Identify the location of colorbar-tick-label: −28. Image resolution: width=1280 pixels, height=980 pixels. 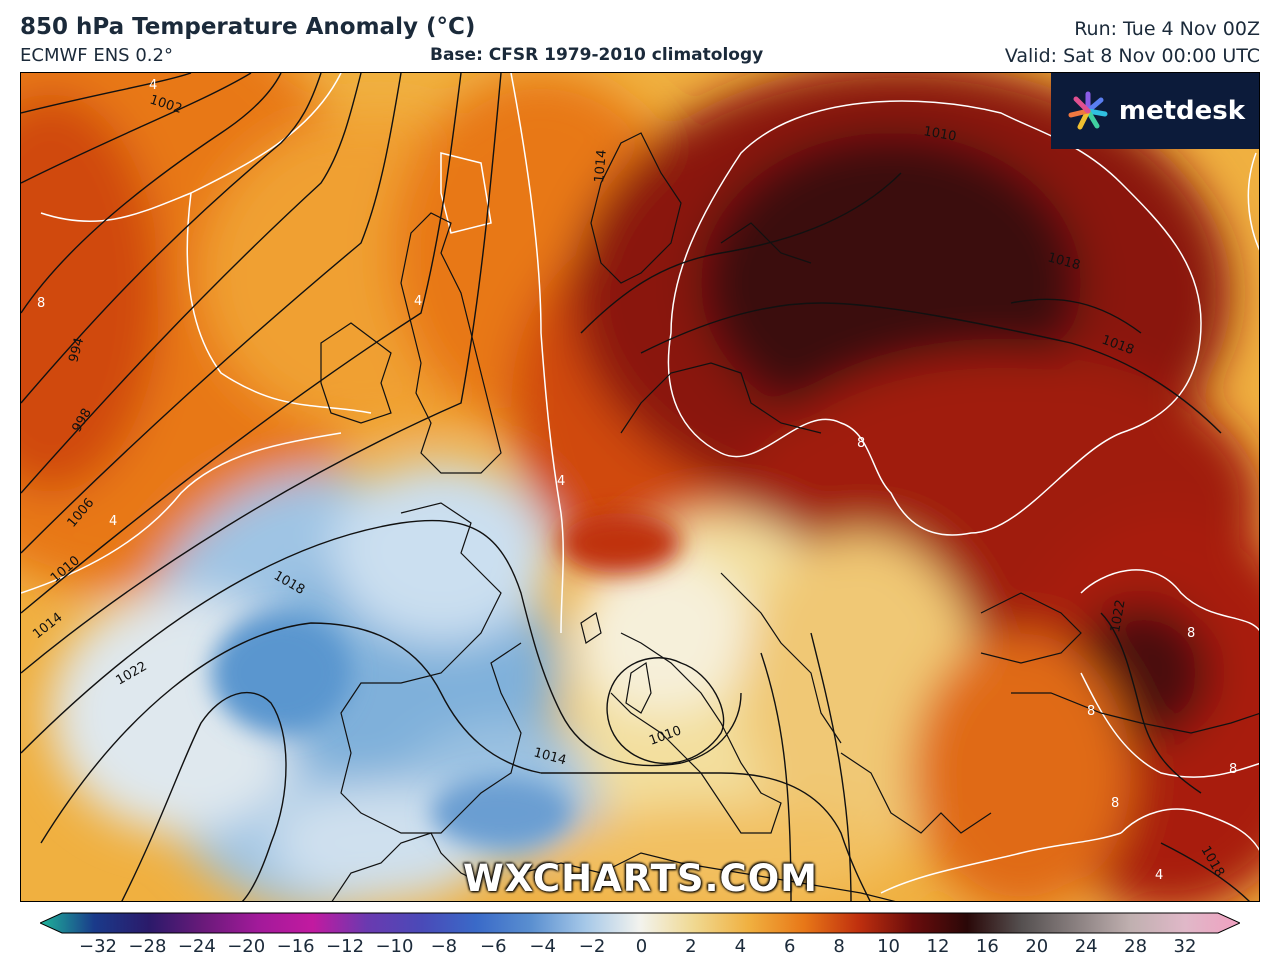
(147, 946).